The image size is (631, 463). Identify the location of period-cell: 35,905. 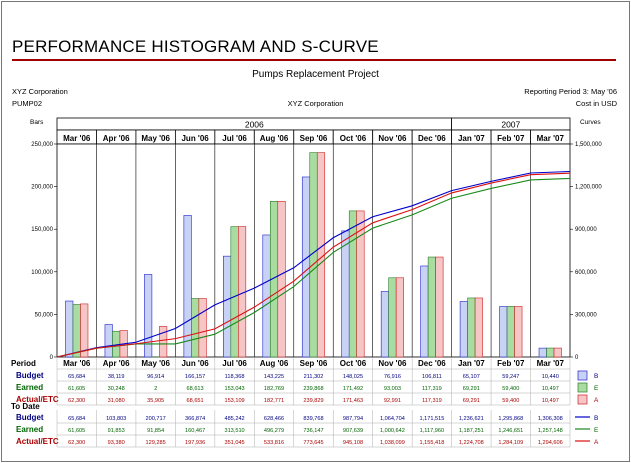
(155, 401).